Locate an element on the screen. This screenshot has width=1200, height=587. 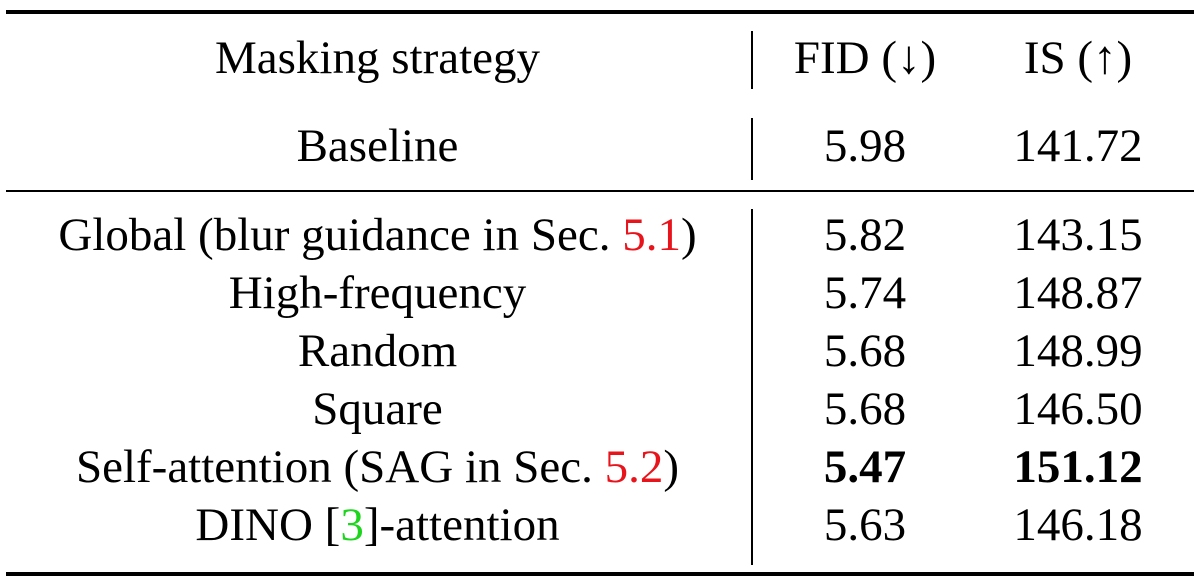
table-row-strategy: Random is located at coordinates (377, 351).